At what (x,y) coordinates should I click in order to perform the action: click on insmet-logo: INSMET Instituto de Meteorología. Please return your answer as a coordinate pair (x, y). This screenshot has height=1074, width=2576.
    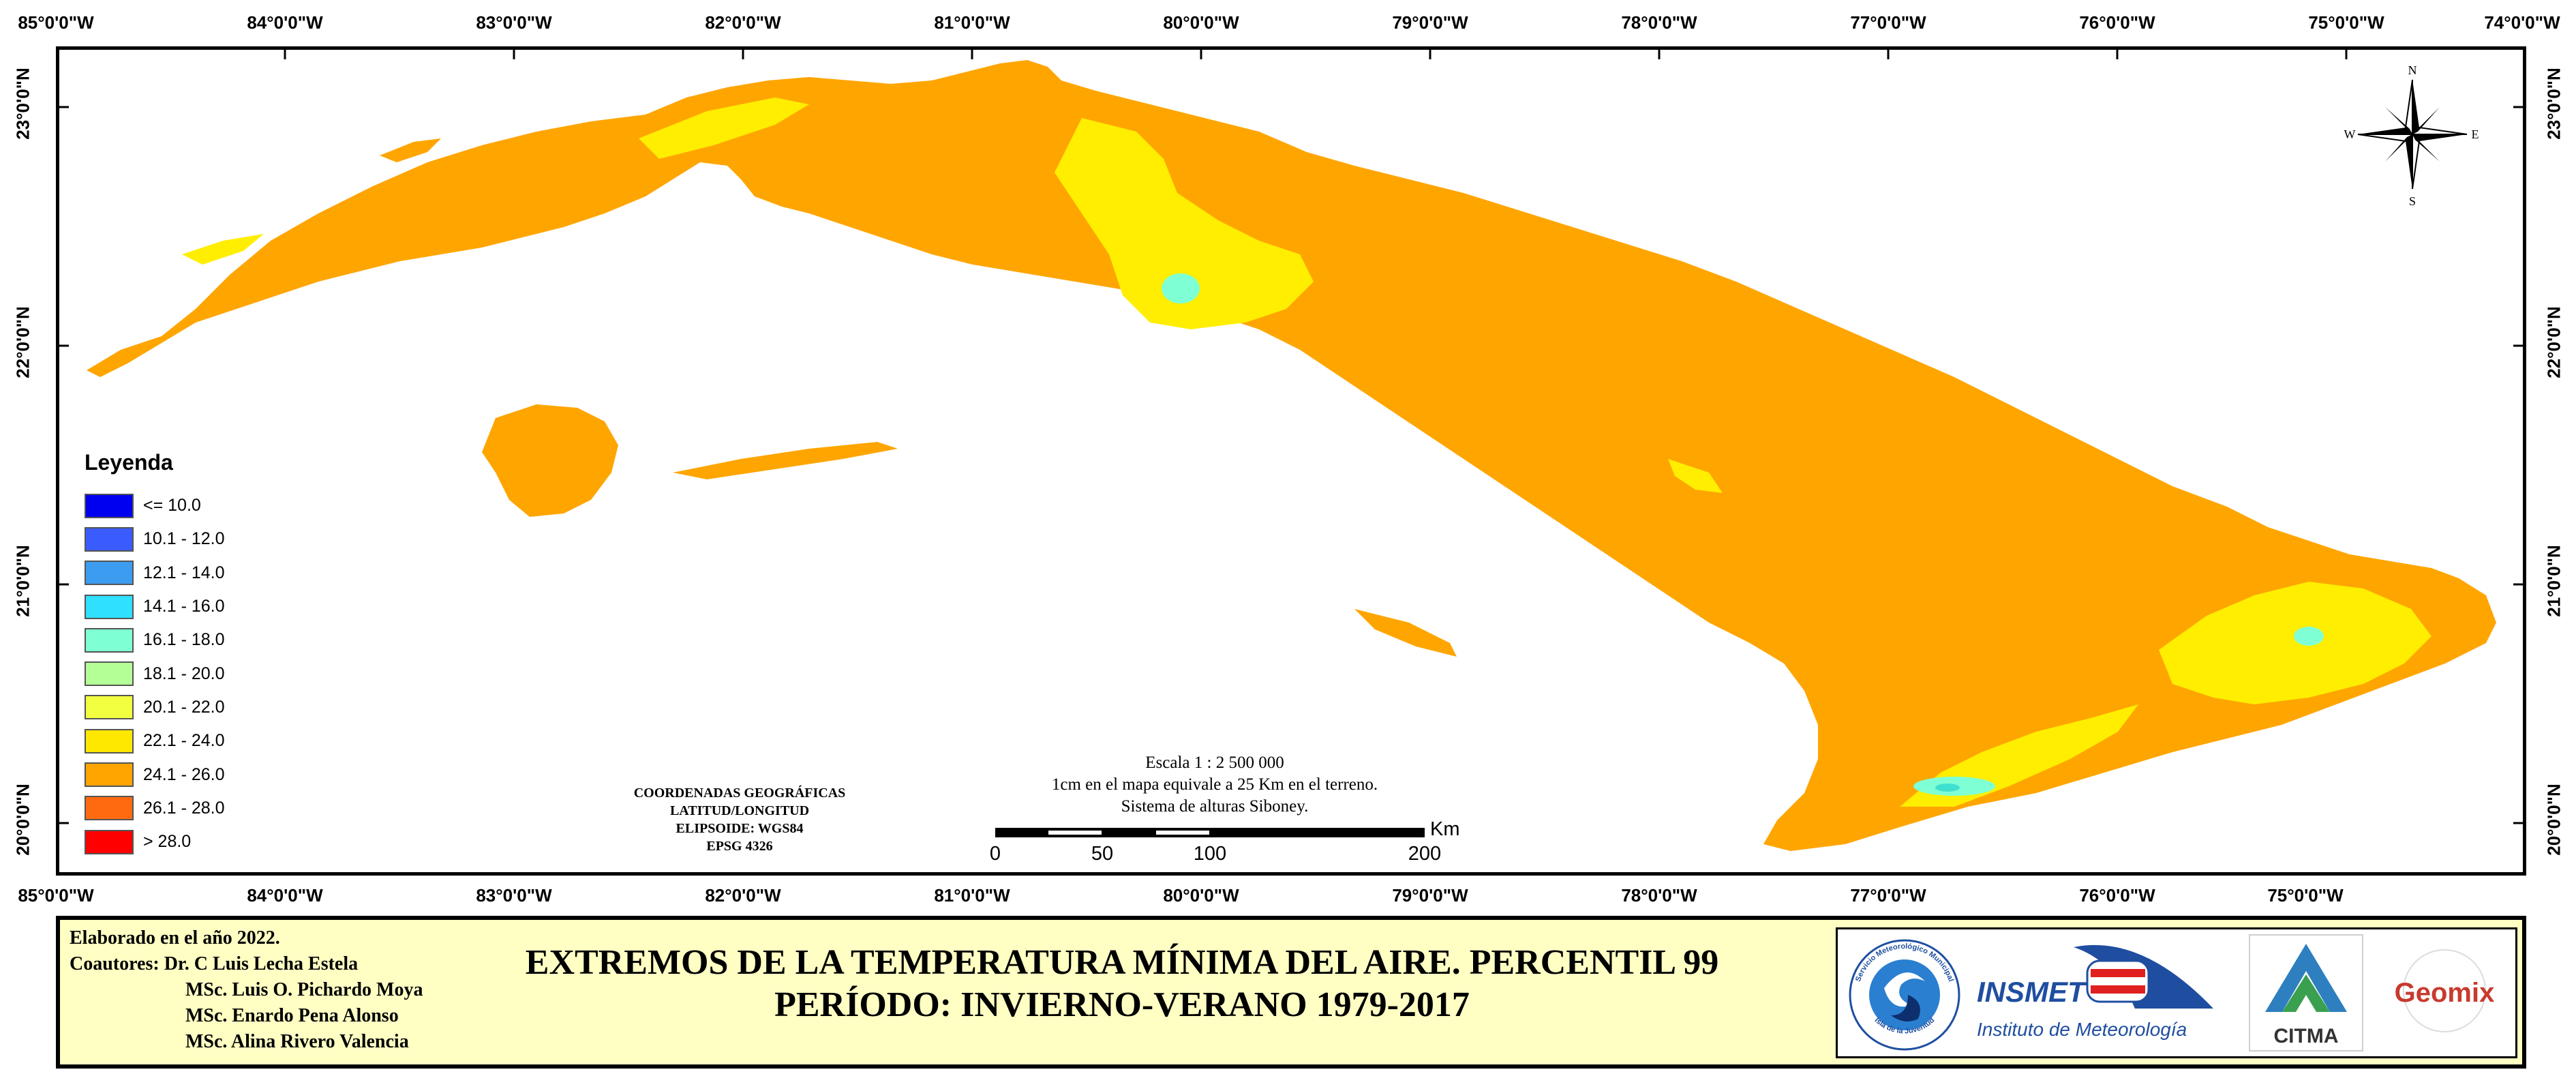
    Looking at the image, I should click on (2095, 992).